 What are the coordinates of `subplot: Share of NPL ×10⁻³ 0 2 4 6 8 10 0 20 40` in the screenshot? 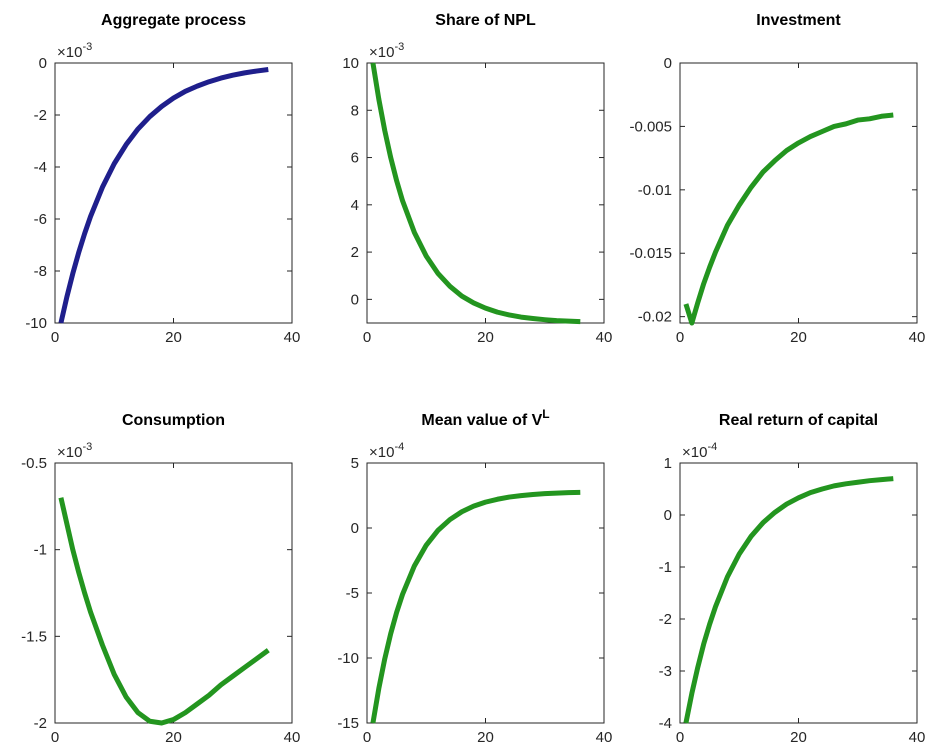 It's located at (477, 179).